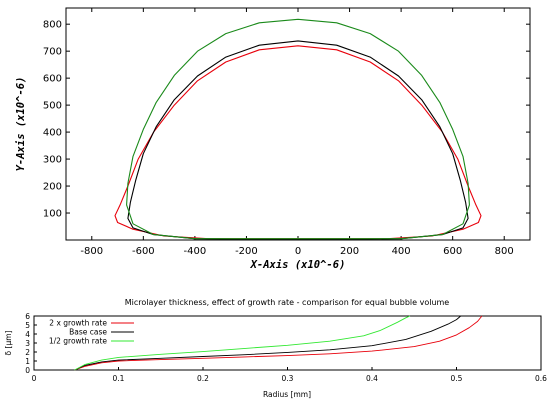  Describe the element at coordinates (27, 334) in the screenshot. I see `microlayer-y-tick-label: 4` at that location.